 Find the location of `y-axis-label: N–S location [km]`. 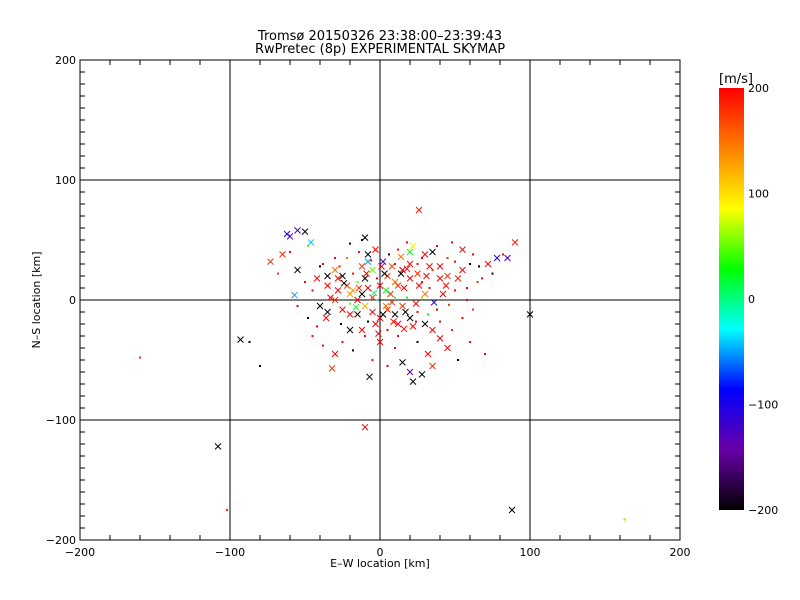

y-axis-label: N–S location [km] is located at coordinates (36, 299).